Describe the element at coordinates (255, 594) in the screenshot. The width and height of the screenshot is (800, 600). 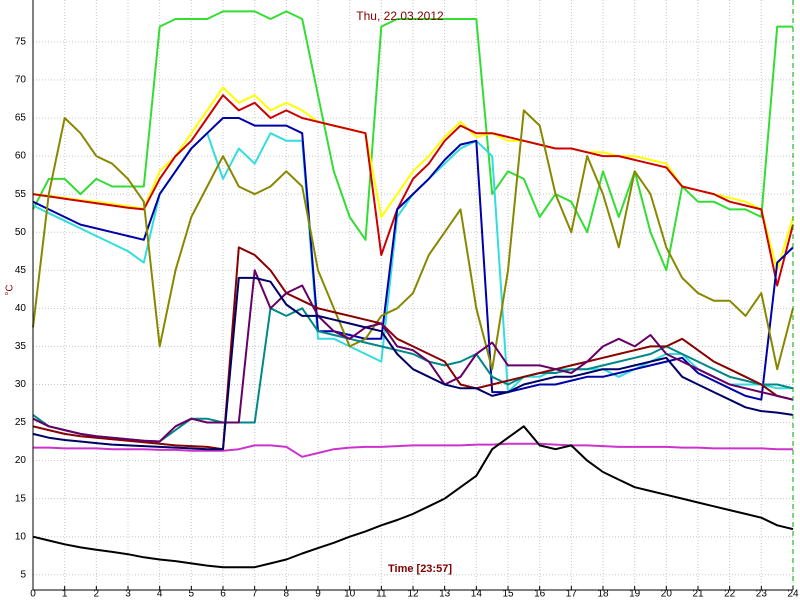
I see `x-tick-label: 7` at that location.